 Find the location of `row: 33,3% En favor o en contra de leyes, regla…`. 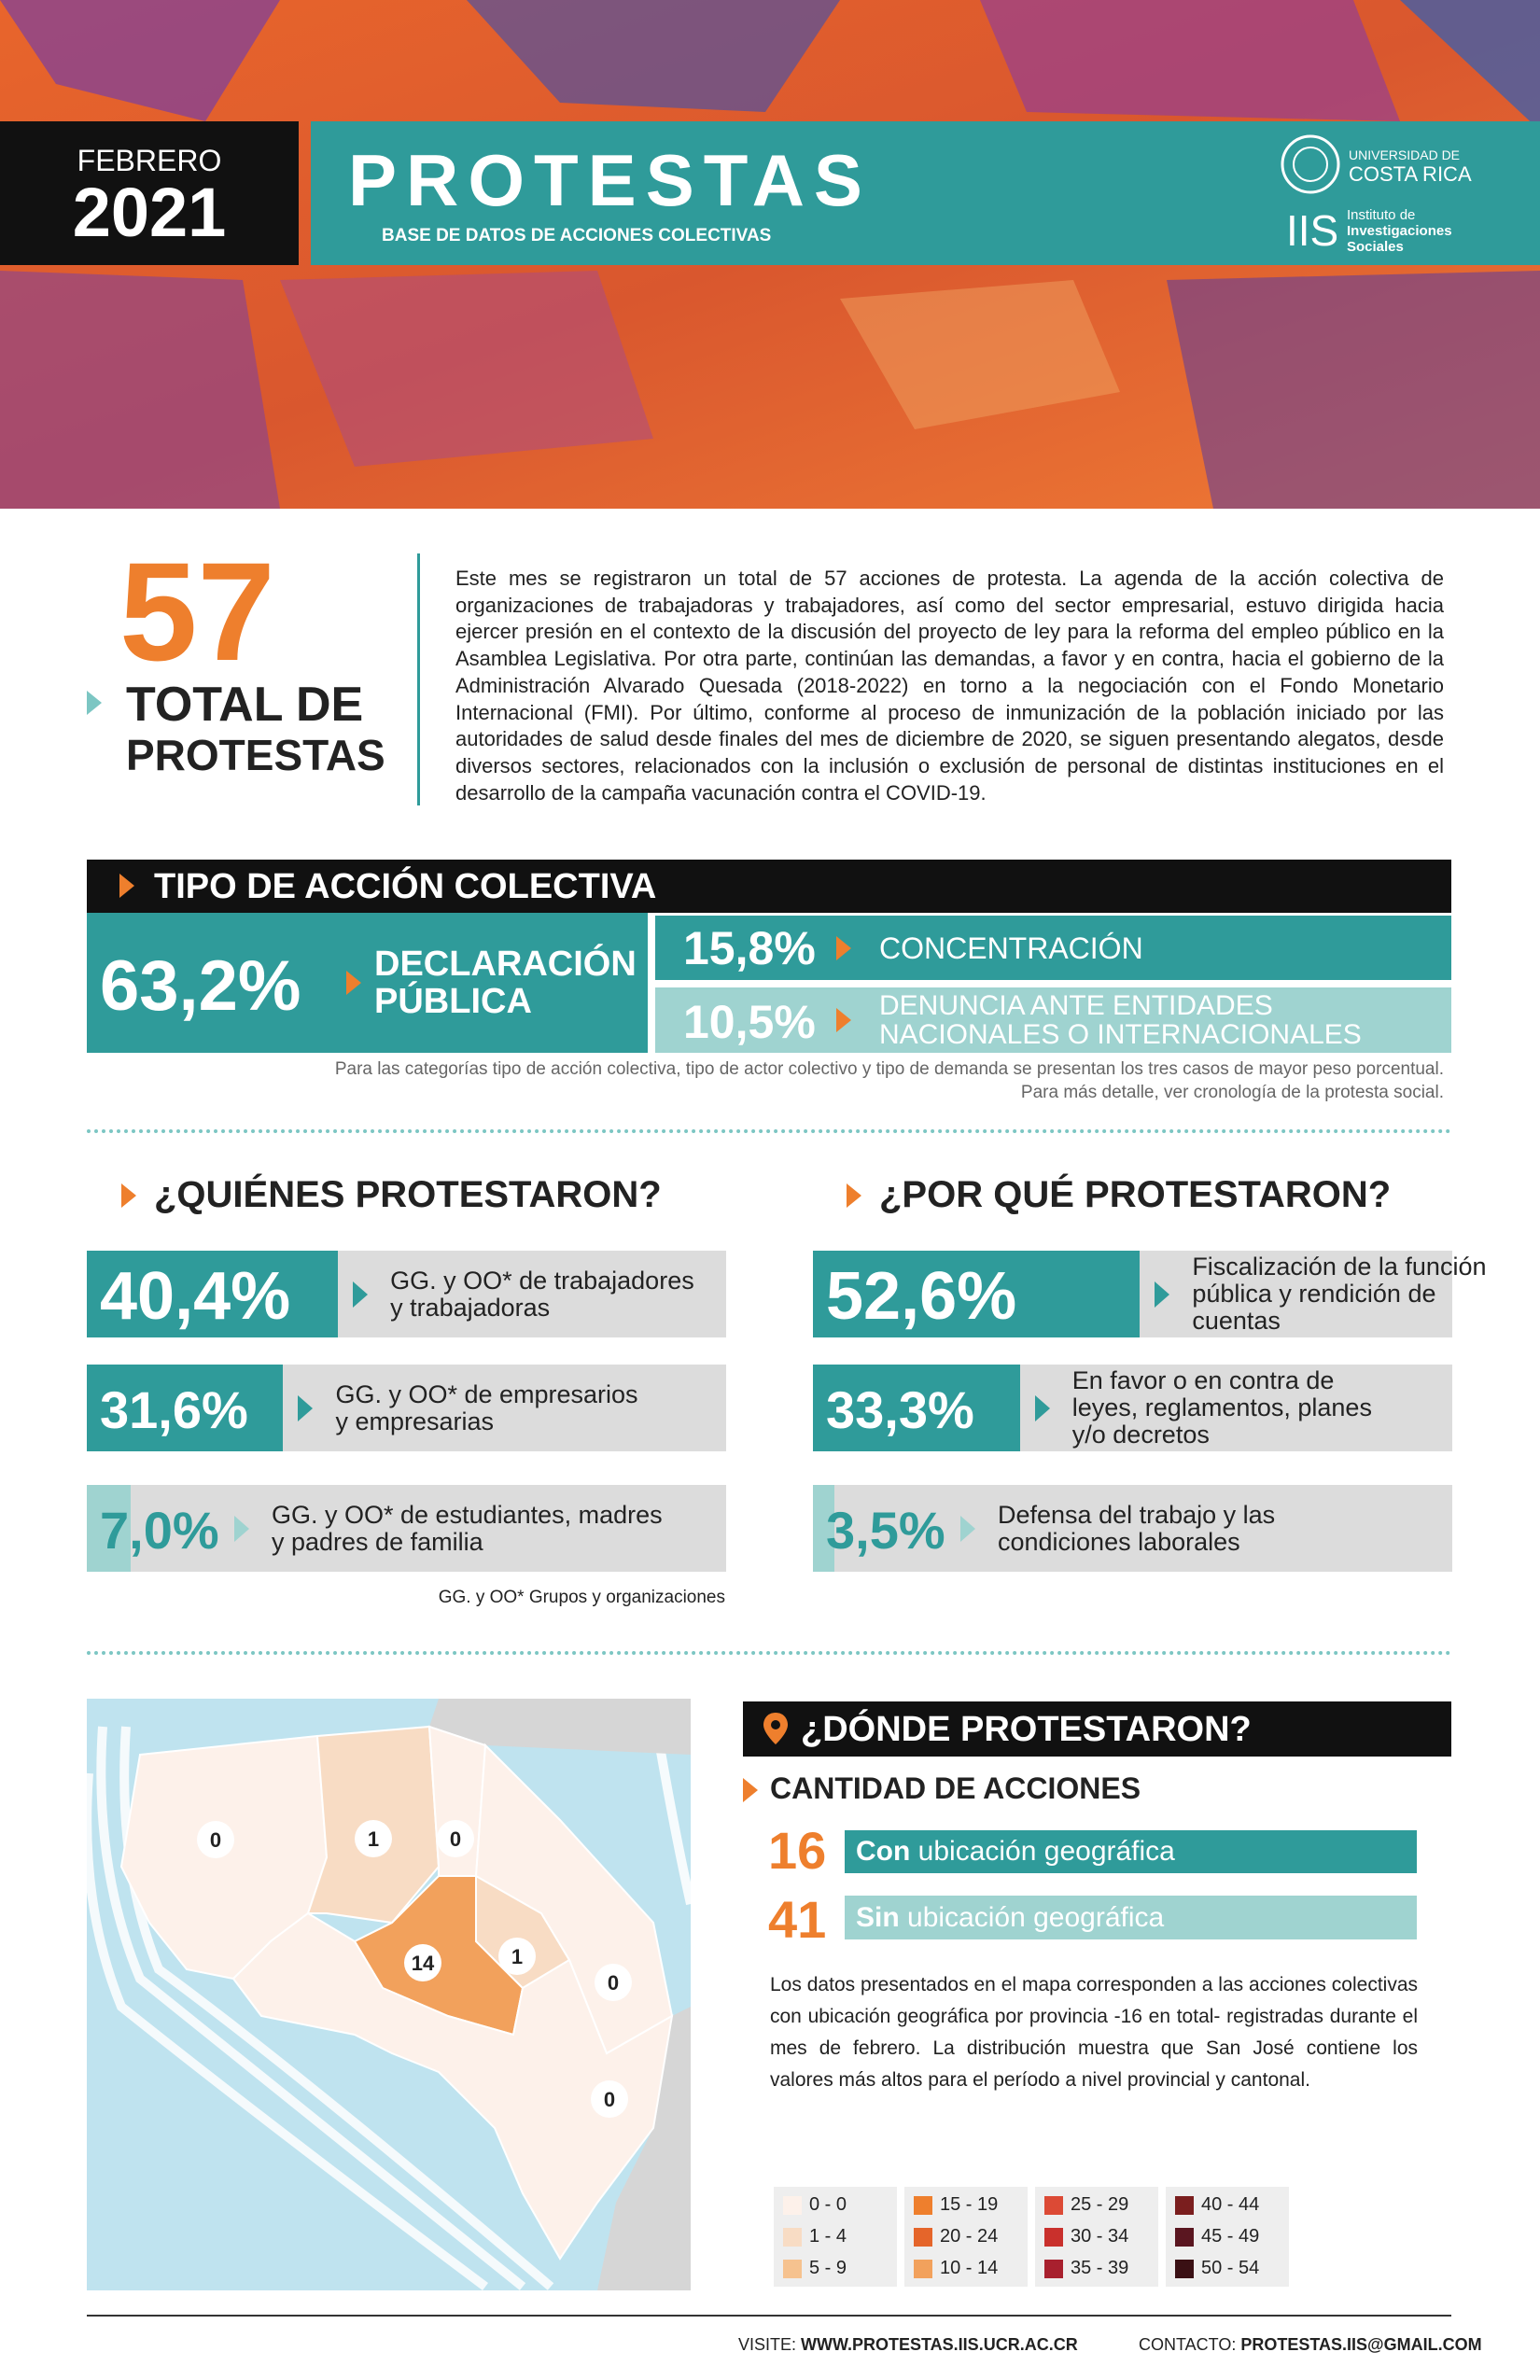

row: 33,3% En favor o en contra de leyes, regla… is located at coordinates (1132, 1408).